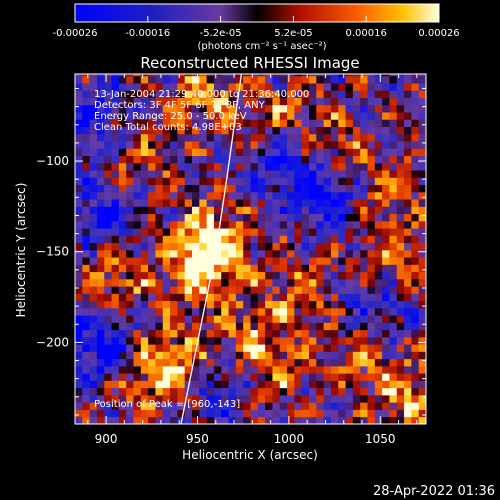 The height and width of the screenshot is (500, 500). Describe the element at coordinates (293, 33) in the screenshot. I see `colorbar-tick-label: 5.2e-05` at that location.